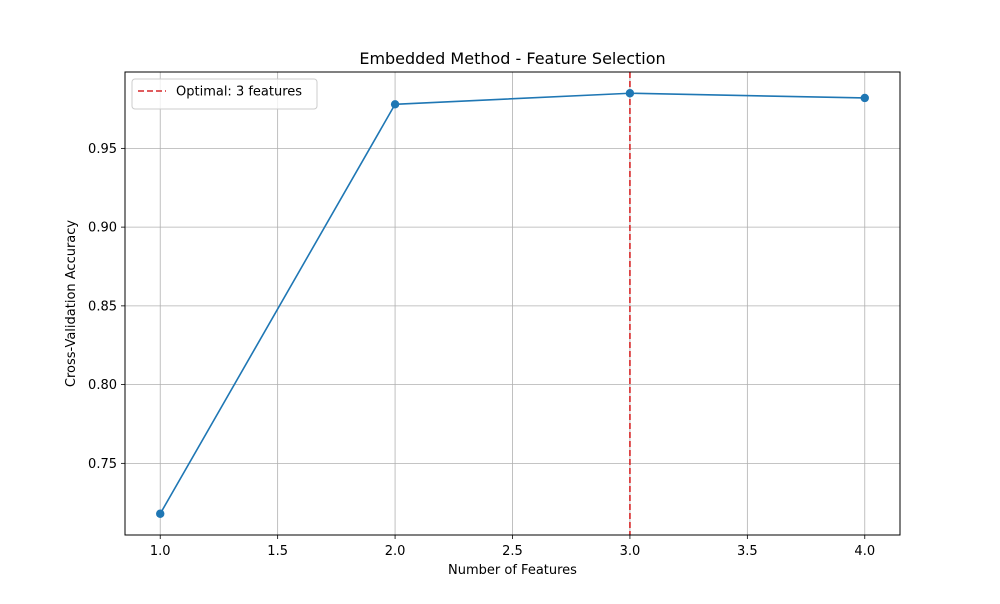  I want to click on legend: Optimal: 3 features, so click(224, 94).